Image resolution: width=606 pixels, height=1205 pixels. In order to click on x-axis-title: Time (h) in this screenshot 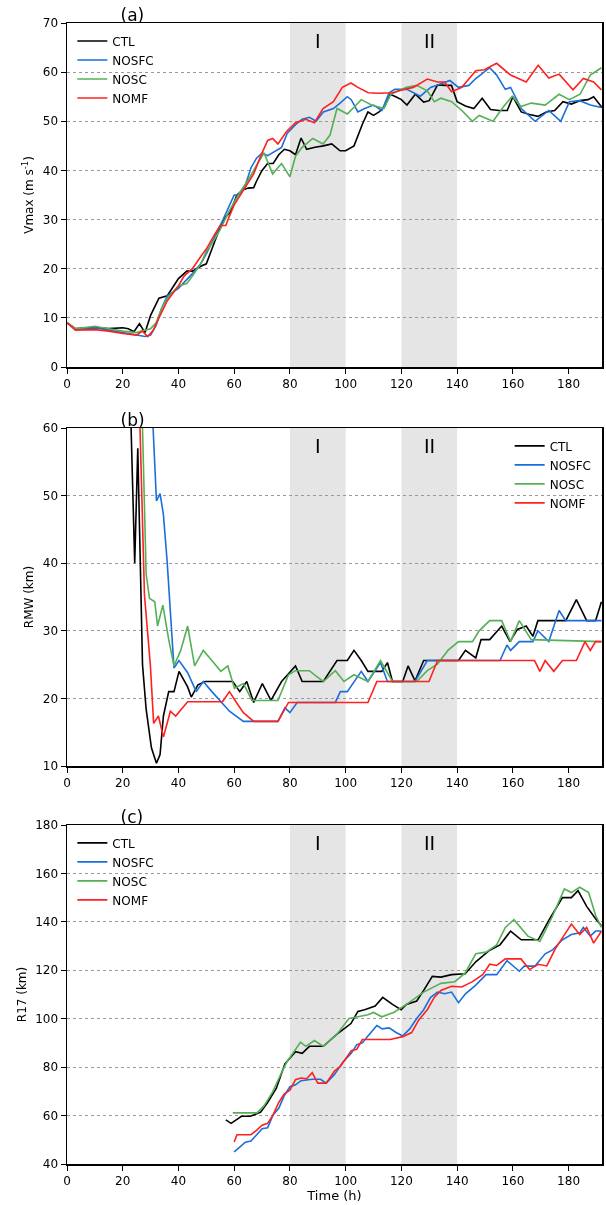, I will do `click(334, 1195)`.